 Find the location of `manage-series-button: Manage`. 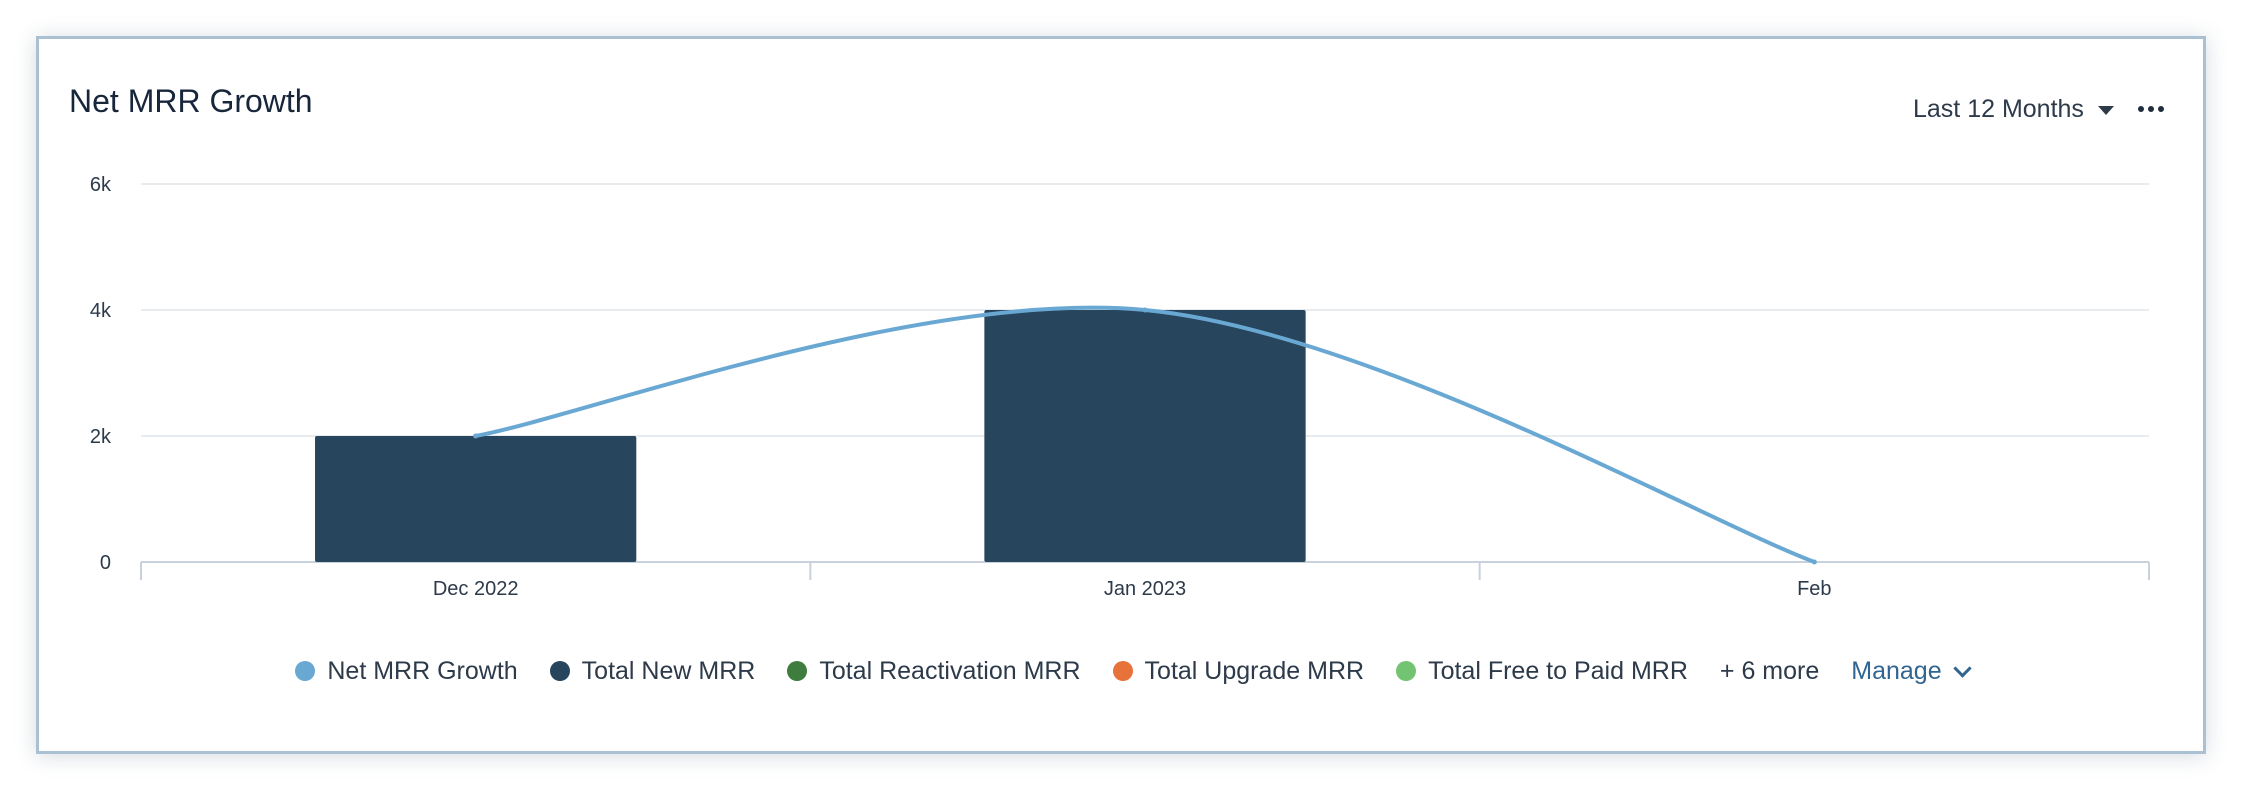

manage-series-button: Manage is located at coordinates (1911, 671).